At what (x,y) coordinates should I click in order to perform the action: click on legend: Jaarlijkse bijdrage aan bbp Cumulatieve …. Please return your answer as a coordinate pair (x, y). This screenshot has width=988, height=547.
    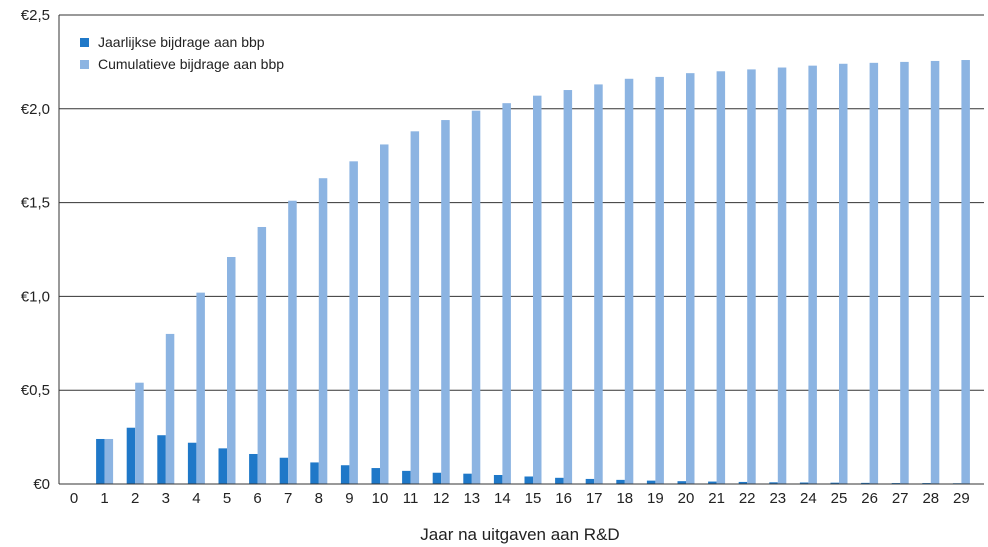
    Looking at the image, I should click on (182, 53).